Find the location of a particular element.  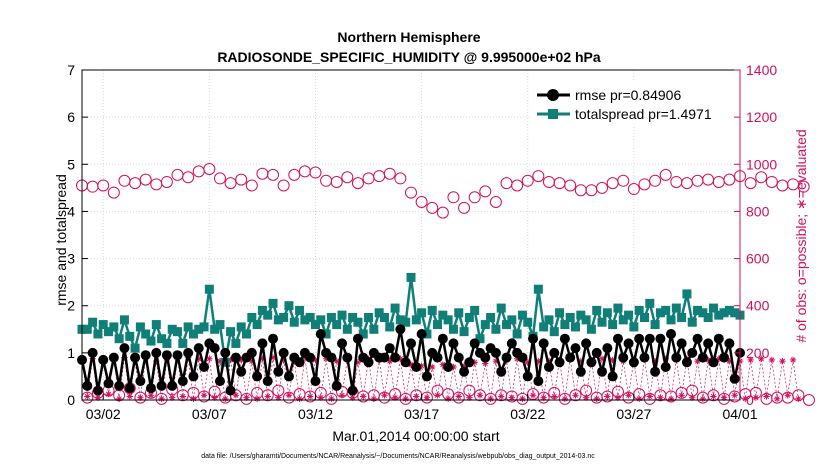

left-tick-label: 2 is located at coordinates (71, 306).